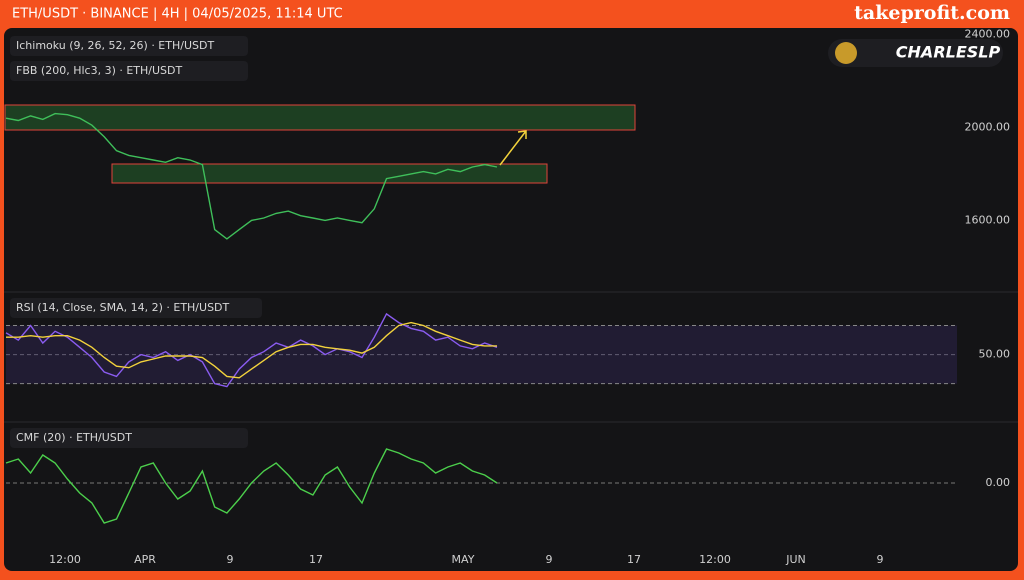 This screenshot has height=580, width=1024. I want to click on signal-line, so click(251, 350).